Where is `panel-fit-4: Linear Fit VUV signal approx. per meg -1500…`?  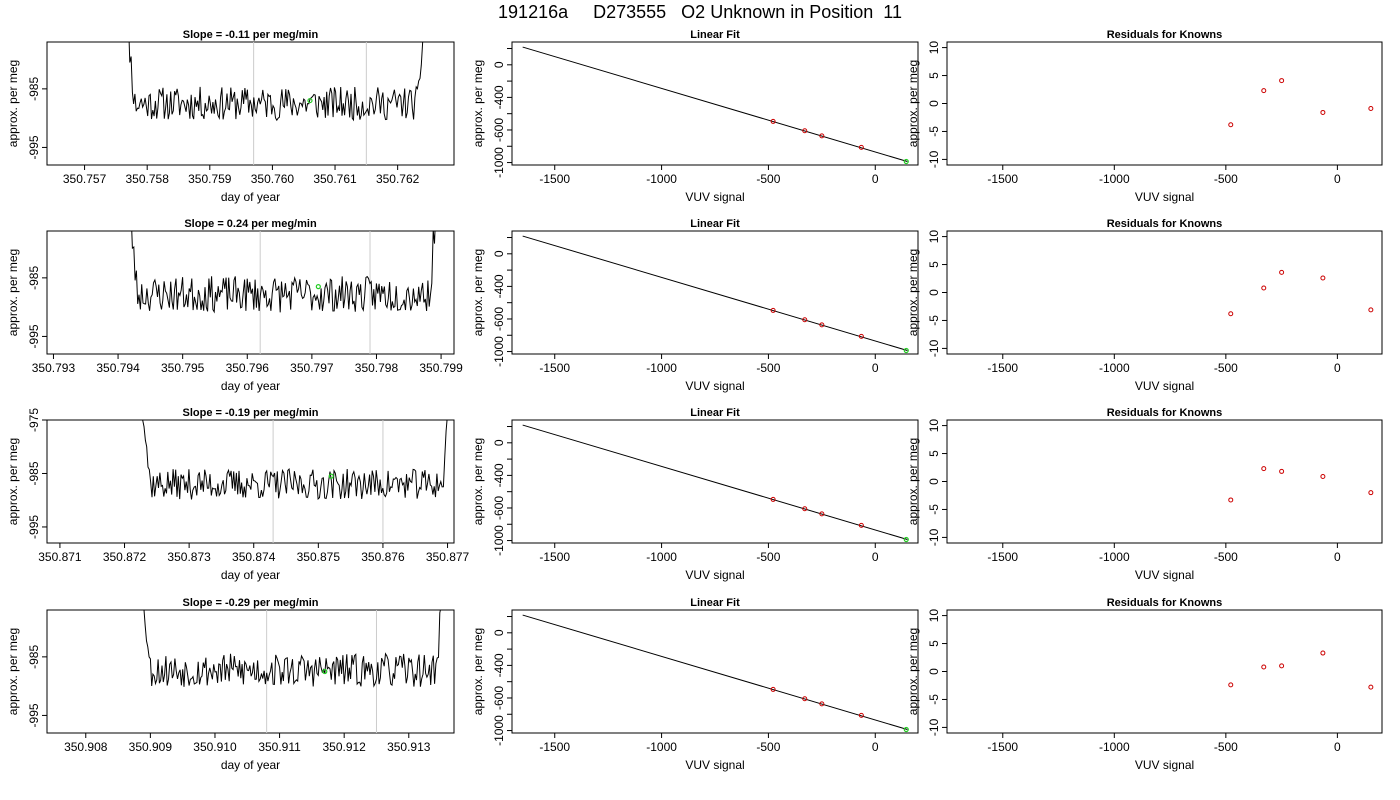 panel-fit-4: Linear Fit VUV signal approx. per meg -1500… is located at coordinates (695, 684).